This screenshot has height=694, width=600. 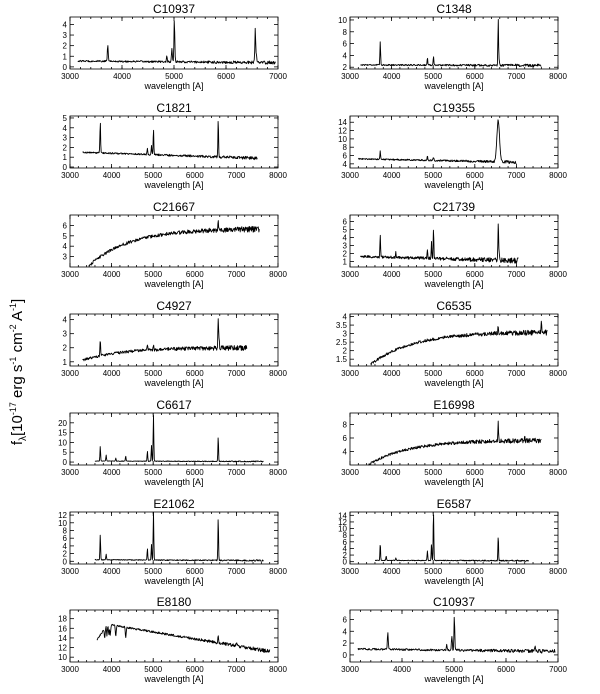 What do you see at coordinates (62, 423) in the screenshot?
I see `y-tick-label: 20` at bounding box center [62, 423].